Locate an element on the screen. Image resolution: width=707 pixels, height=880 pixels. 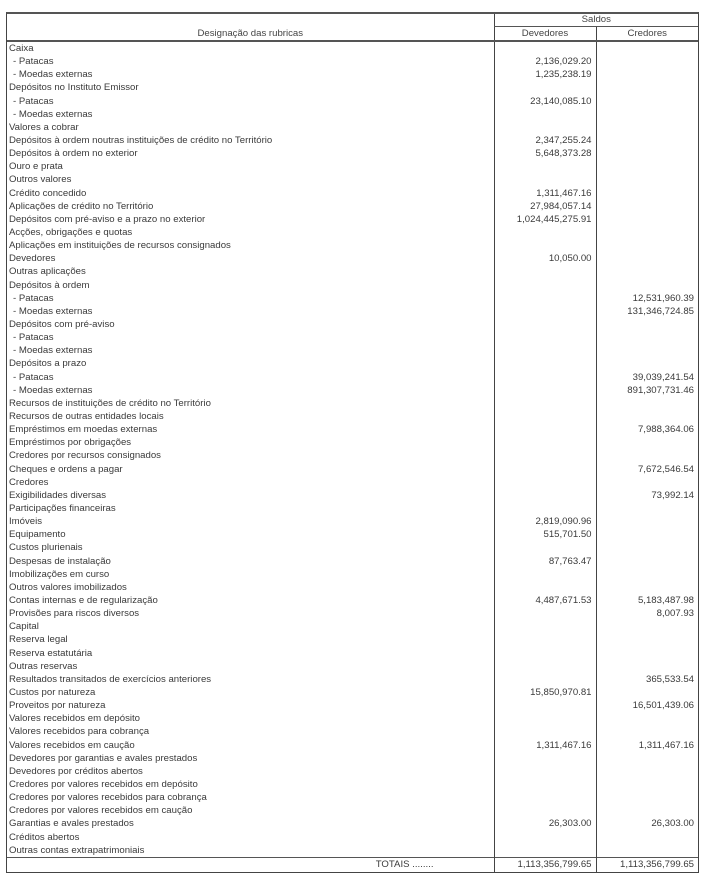
table-row: Reserva legal is located at coordinates (352, 640).